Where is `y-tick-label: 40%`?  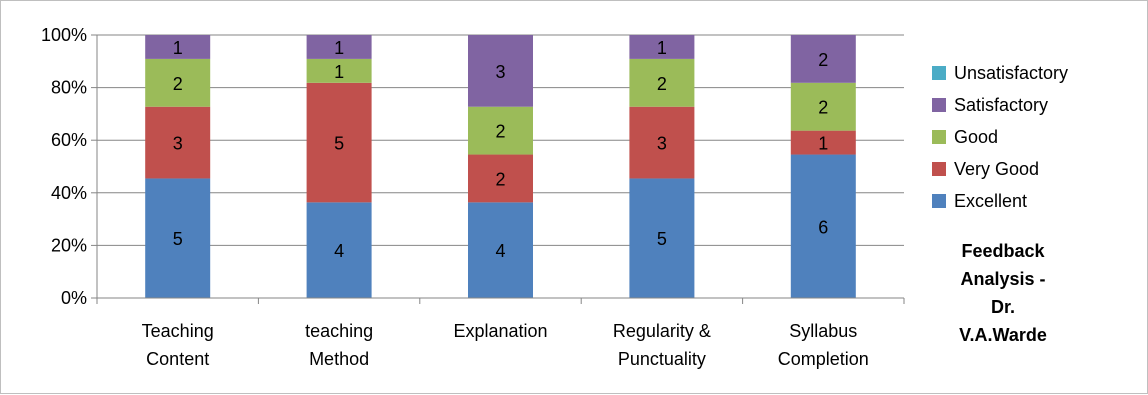 y-tick-label: 40% is located at coordinates (69, 193).